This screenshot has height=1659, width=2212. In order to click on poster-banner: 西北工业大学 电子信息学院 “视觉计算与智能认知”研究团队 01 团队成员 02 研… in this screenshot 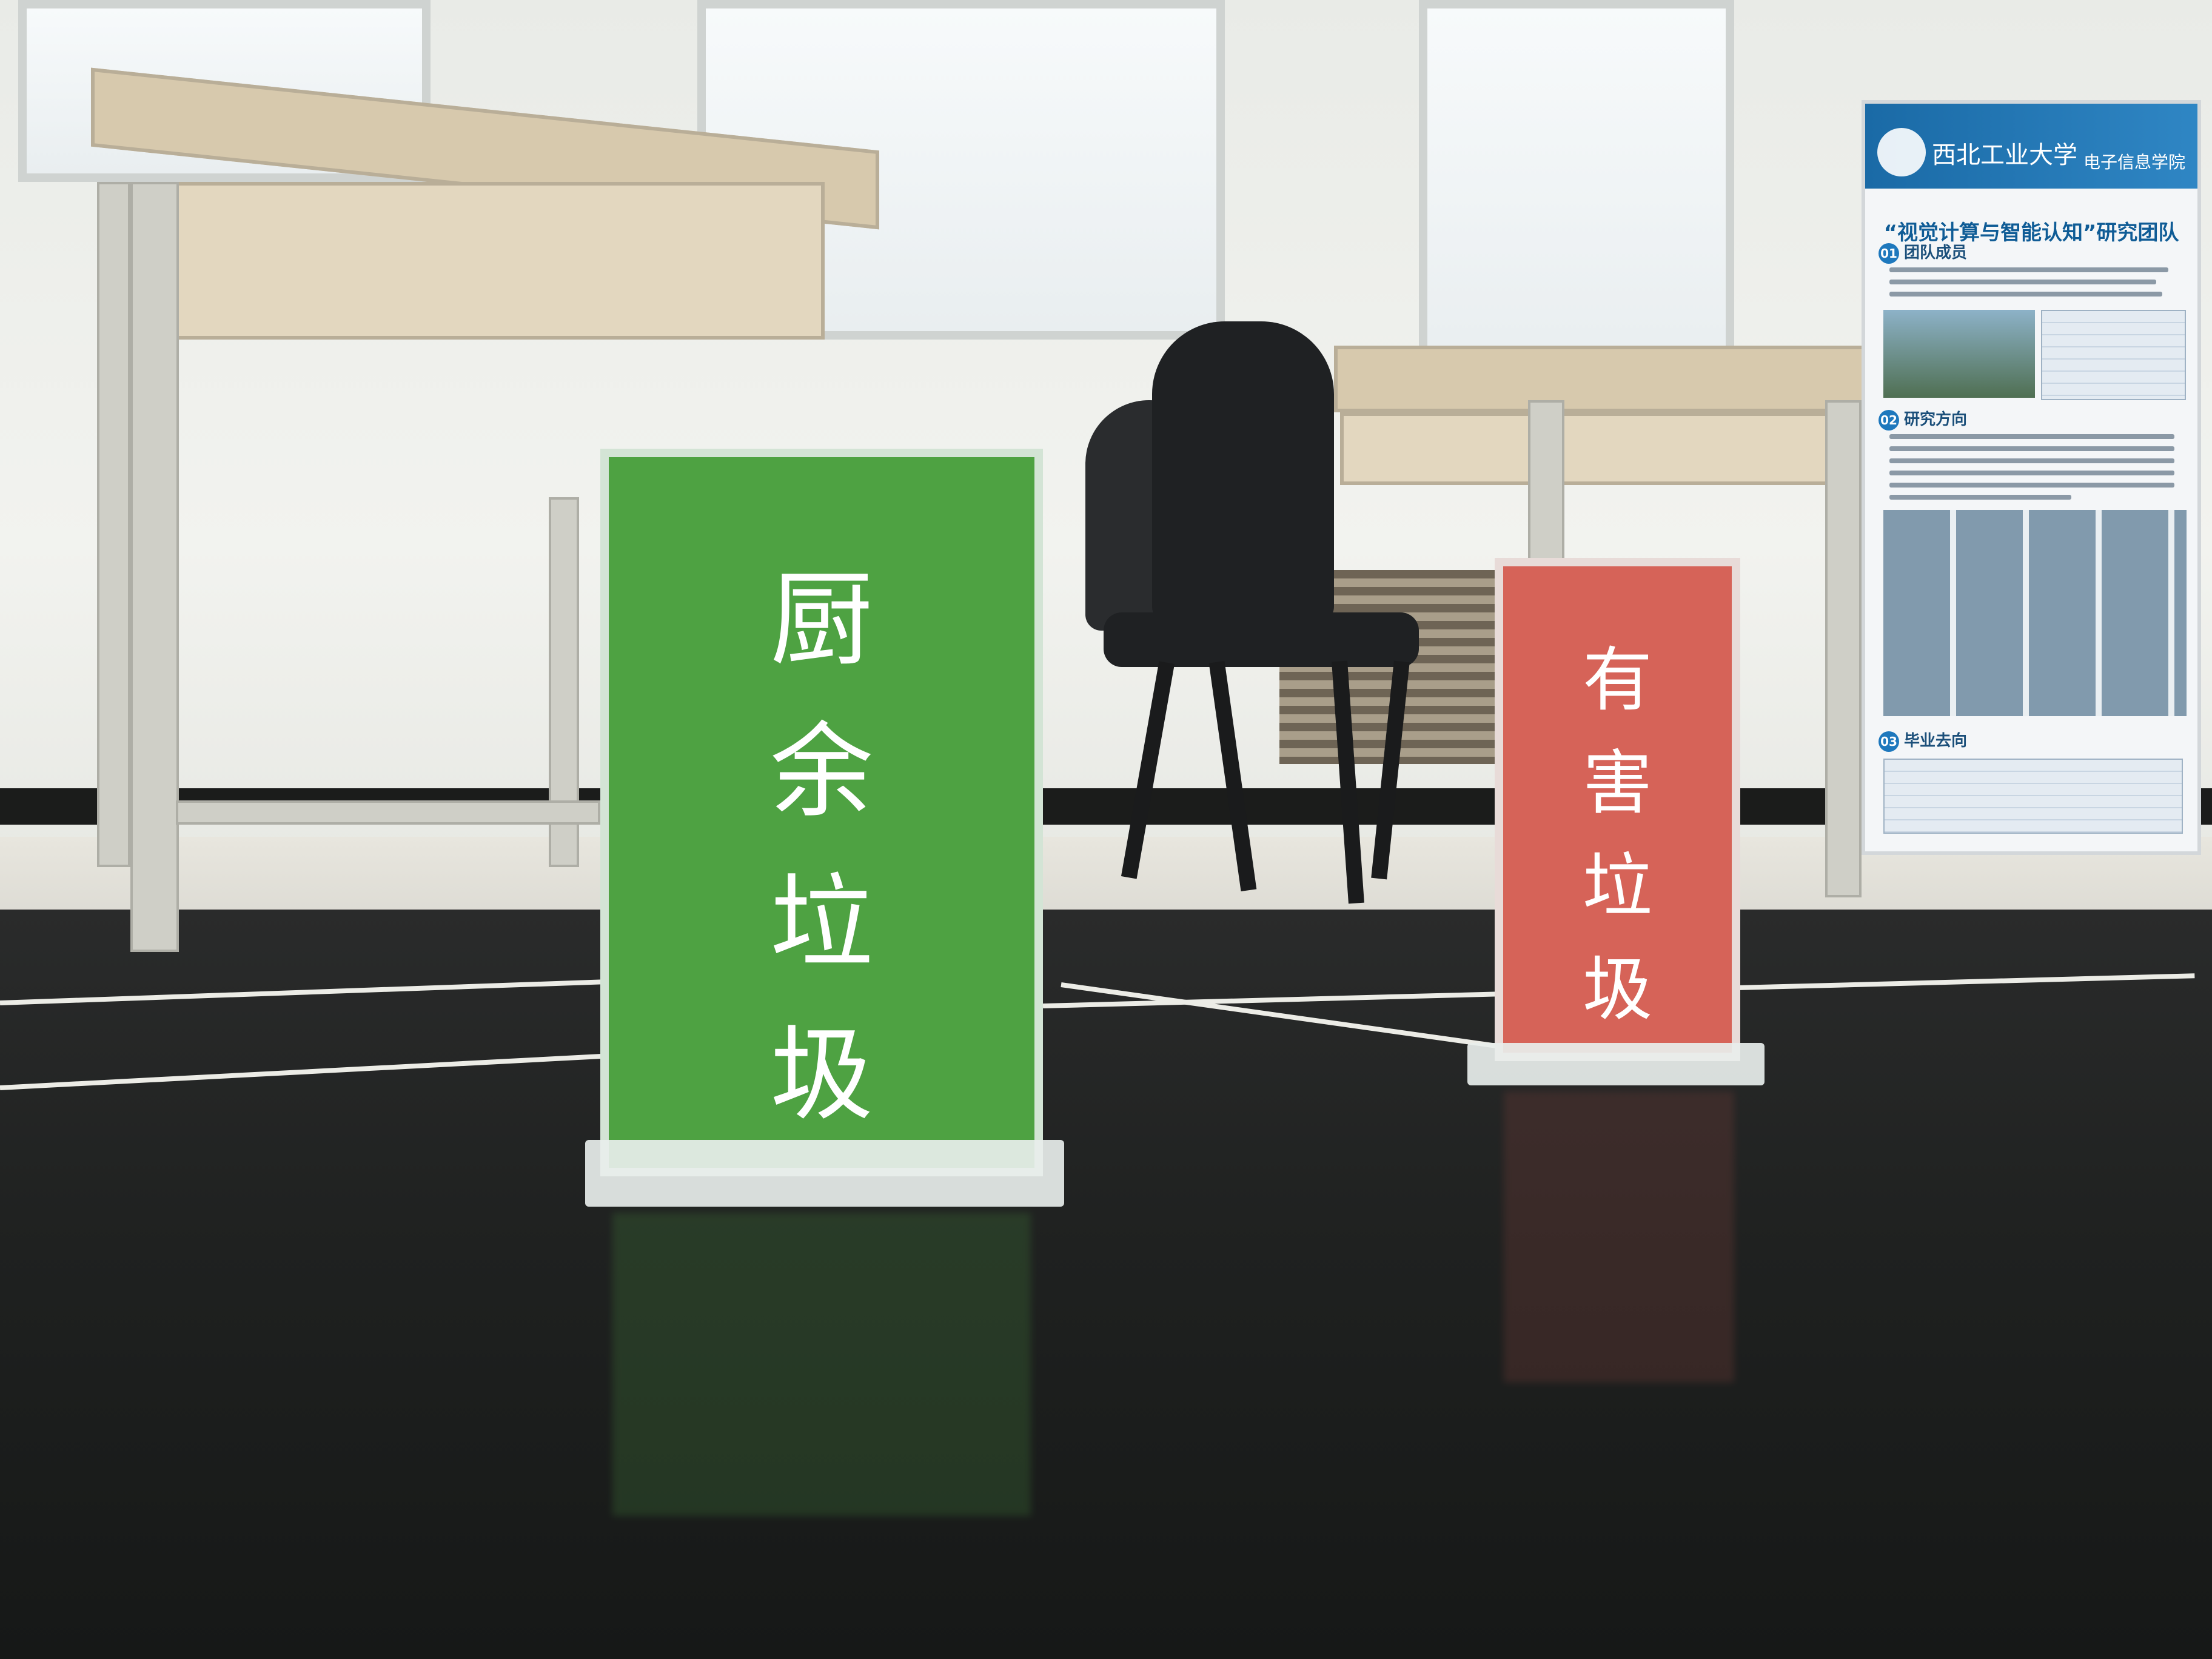, I will do `click(2031, 478)`.